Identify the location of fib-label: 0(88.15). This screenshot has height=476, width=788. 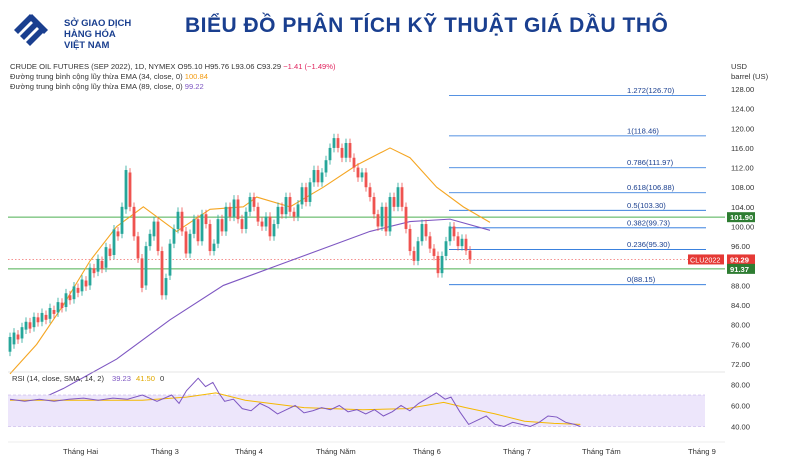
(641, 279).